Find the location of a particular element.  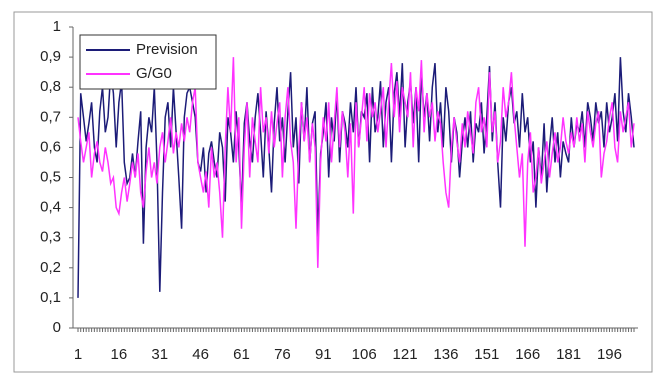

x-tick-label: 76 is located at coordinates (282, 354).